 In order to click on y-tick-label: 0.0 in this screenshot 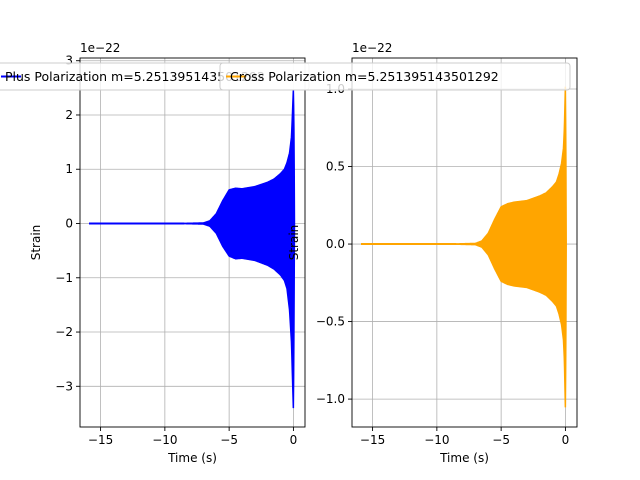, I will do `click(335, 244)`.